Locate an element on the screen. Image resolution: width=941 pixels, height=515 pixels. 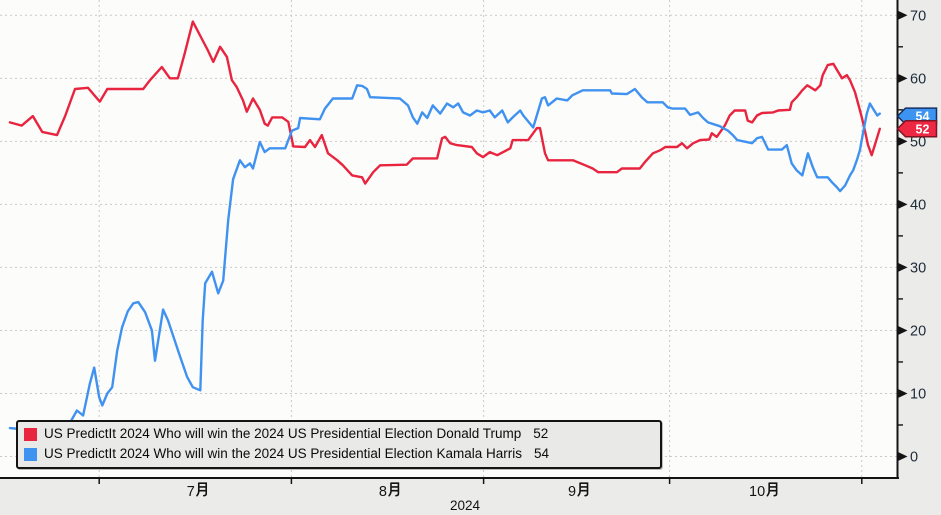
year-label: 2024 is located at coordinates (465, 505).